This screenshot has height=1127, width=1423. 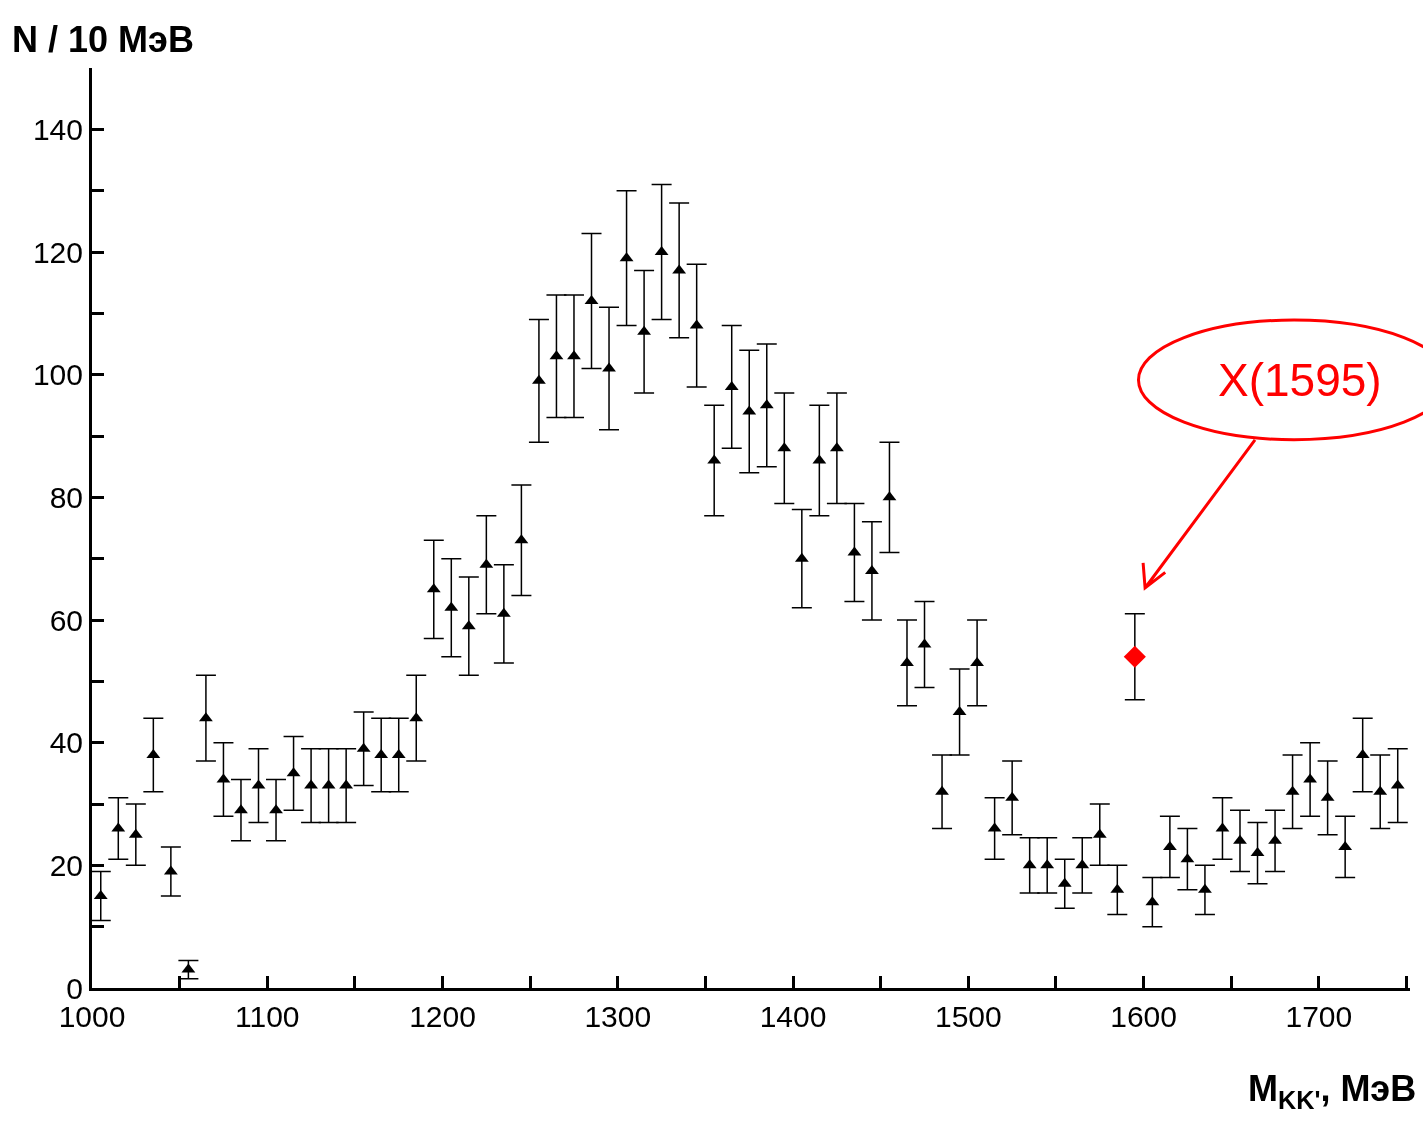 I want to click on y-tick-label: 20, so click(x=66, y=865).